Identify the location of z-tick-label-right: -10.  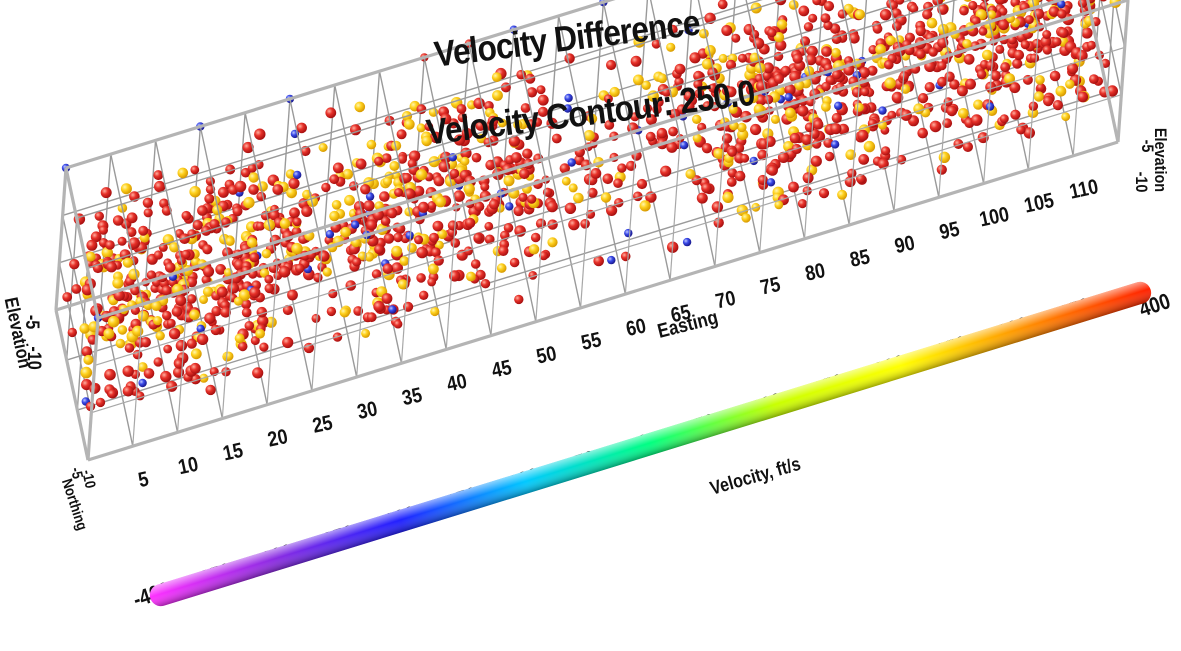
(1141, 182).